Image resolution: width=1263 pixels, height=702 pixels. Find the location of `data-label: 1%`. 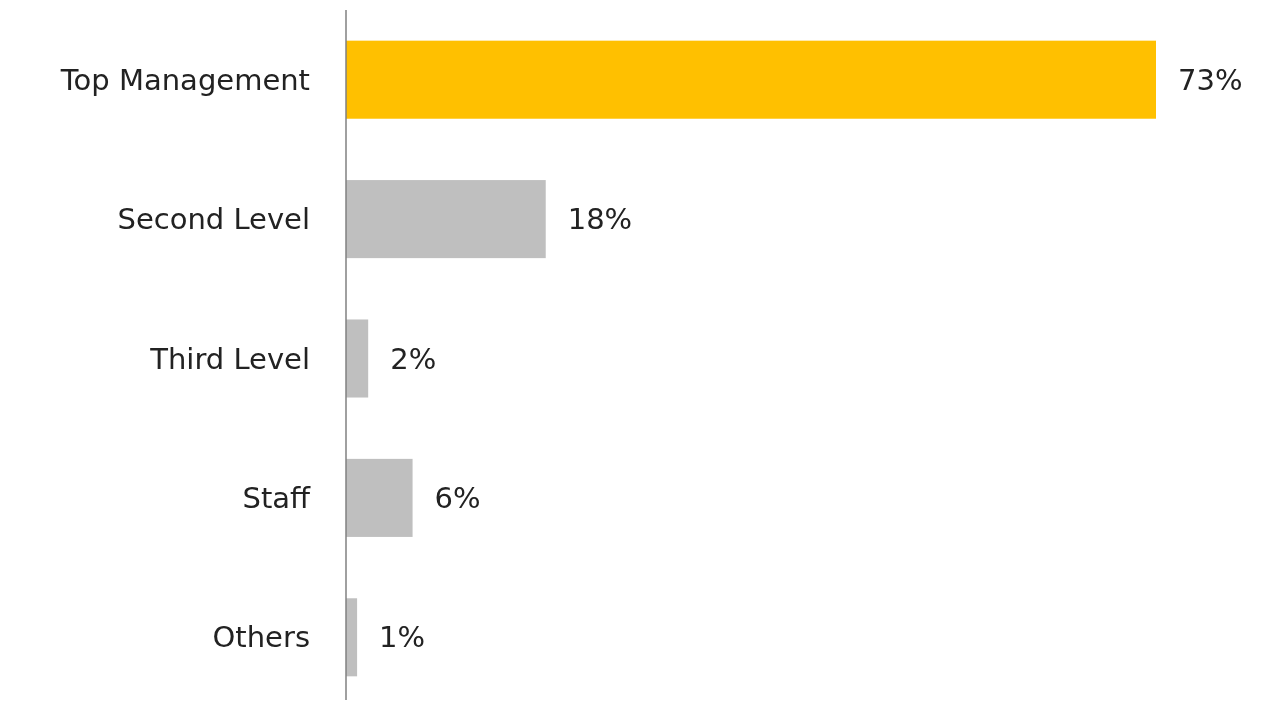

data-label: 1% is located at coordinates (402, 637).